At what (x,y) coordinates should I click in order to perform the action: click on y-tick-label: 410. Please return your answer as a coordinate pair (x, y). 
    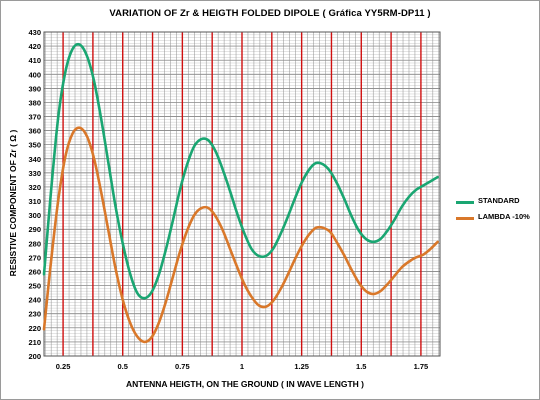
    Looking at the image, I should click on (34, 60).